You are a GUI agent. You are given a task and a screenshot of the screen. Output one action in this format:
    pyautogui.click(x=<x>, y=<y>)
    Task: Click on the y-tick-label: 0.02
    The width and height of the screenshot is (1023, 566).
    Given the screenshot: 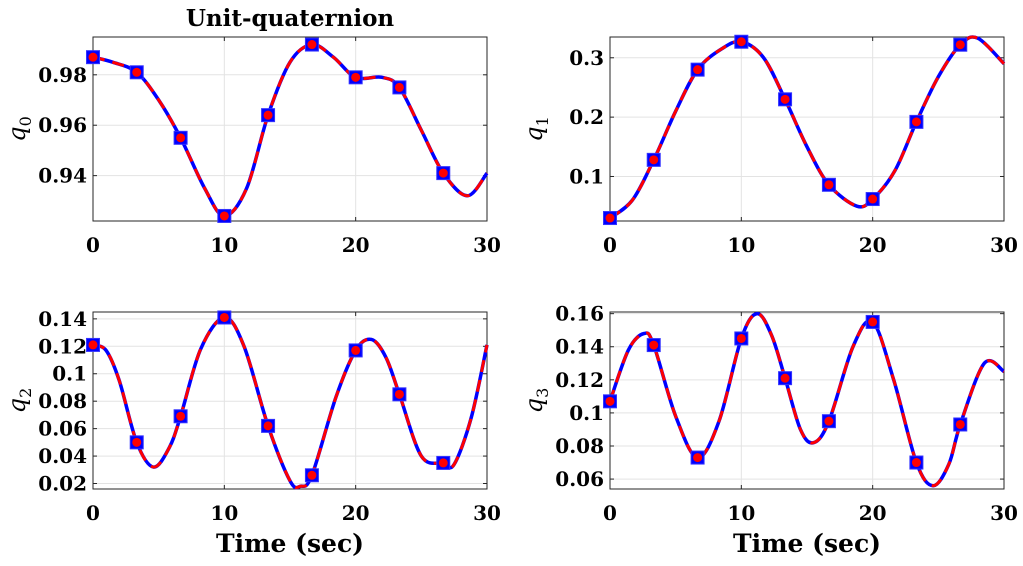 What is the action you would take?
    pyautogui.click(x=62, y=484)
    